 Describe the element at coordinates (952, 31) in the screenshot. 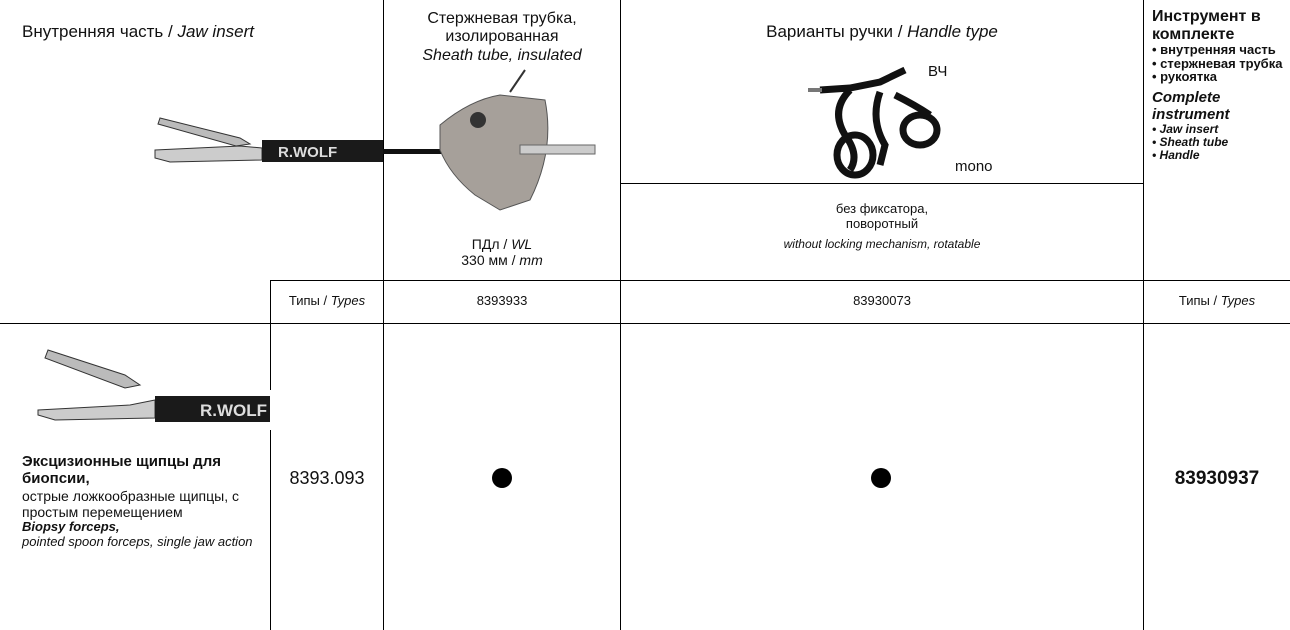

I see `heading-en: Handle type` at that location.